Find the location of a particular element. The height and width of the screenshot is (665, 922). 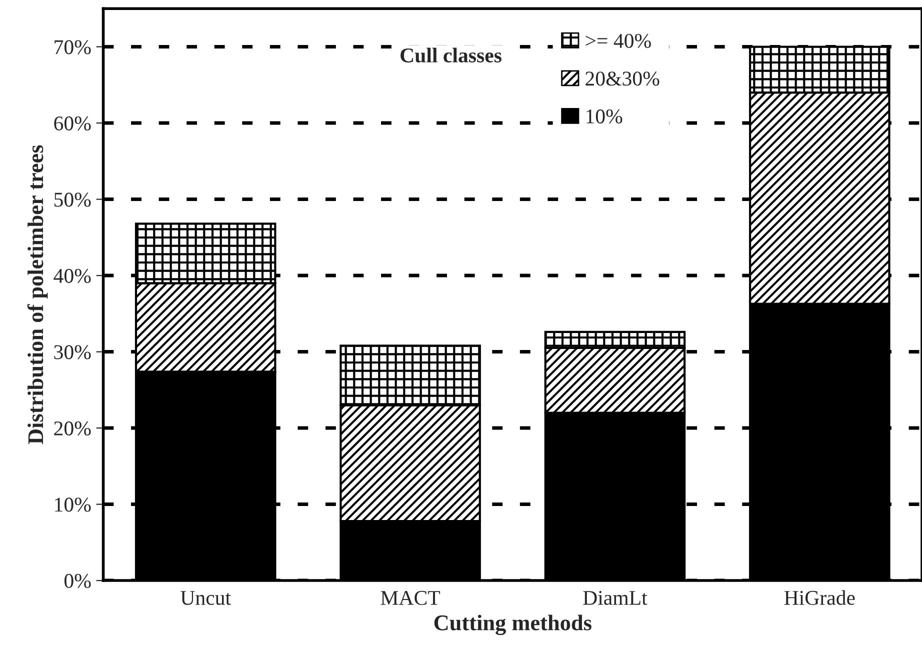

y-tick-label: 50% is located at coordinates (72, 199).